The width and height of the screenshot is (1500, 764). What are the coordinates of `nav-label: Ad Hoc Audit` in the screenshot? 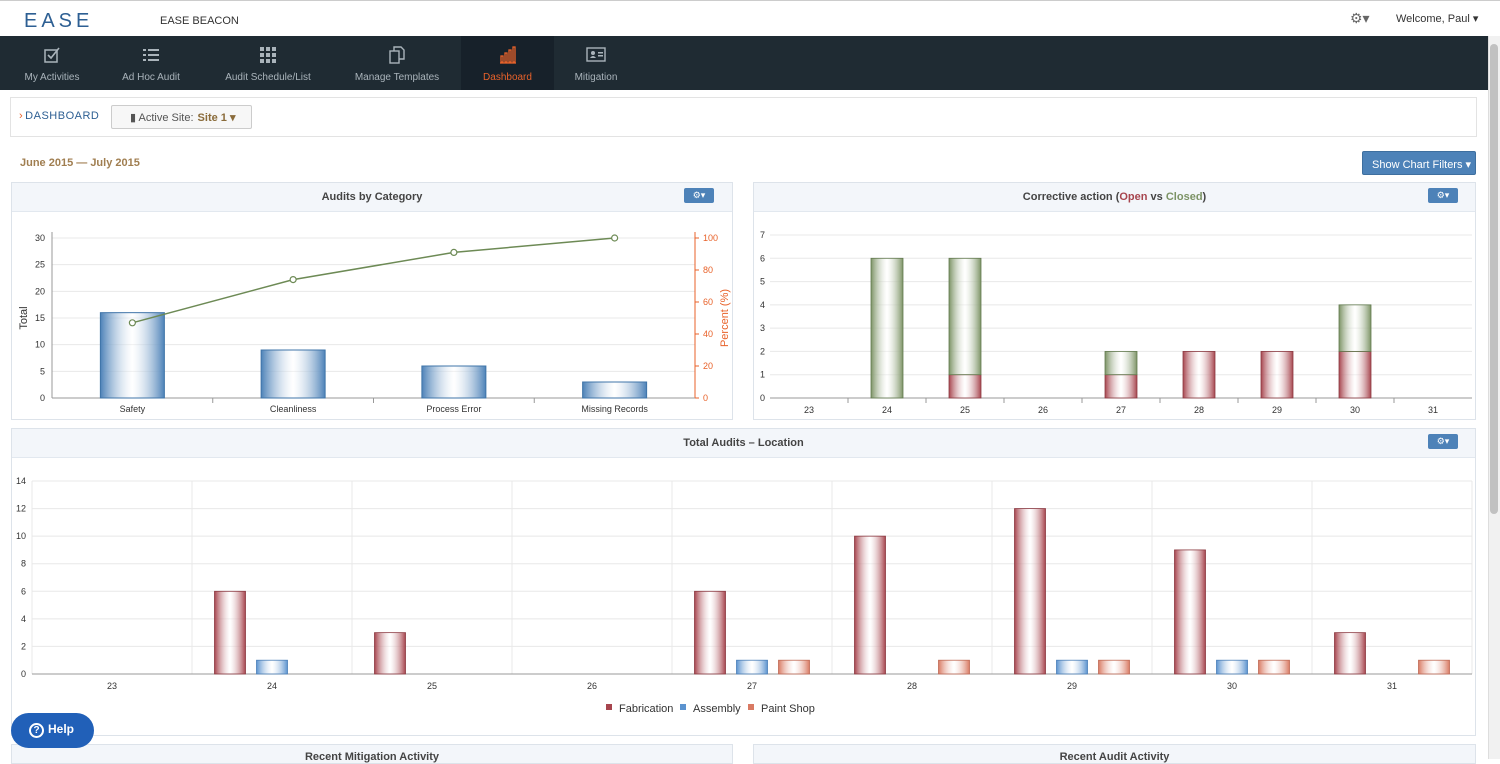 It's located at (151, 77).